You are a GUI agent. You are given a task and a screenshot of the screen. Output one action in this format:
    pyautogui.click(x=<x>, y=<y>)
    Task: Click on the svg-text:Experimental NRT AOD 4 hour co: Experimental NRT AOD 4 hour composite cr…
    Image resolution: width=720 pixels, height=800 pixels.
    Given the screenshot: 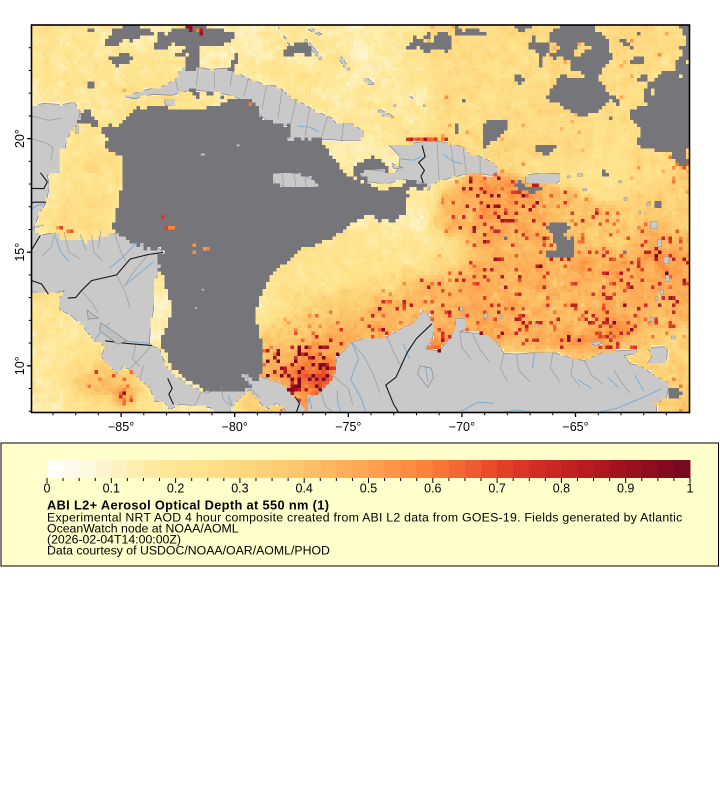 What is the action you would take?
    pyautogui.click(x=364, y=518)
    